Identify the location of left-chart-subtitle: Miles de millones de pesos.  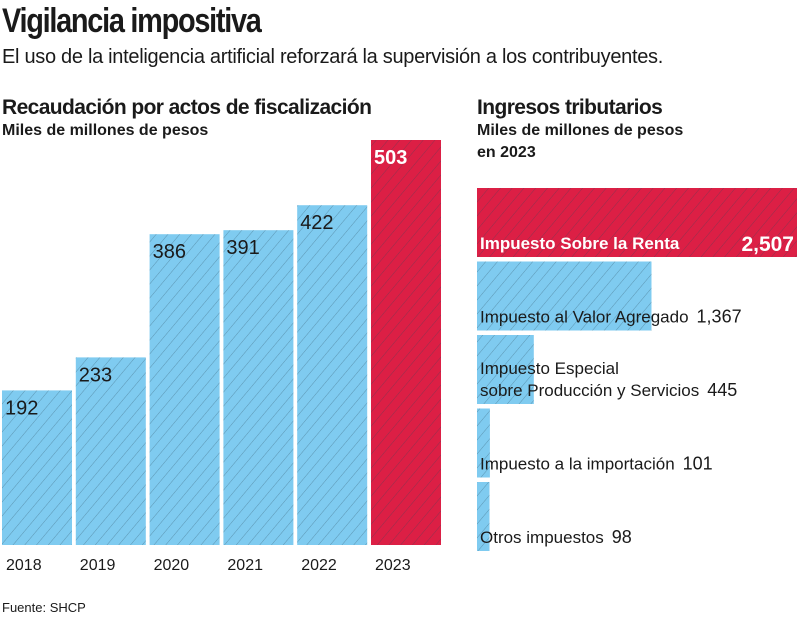
(105, 130).